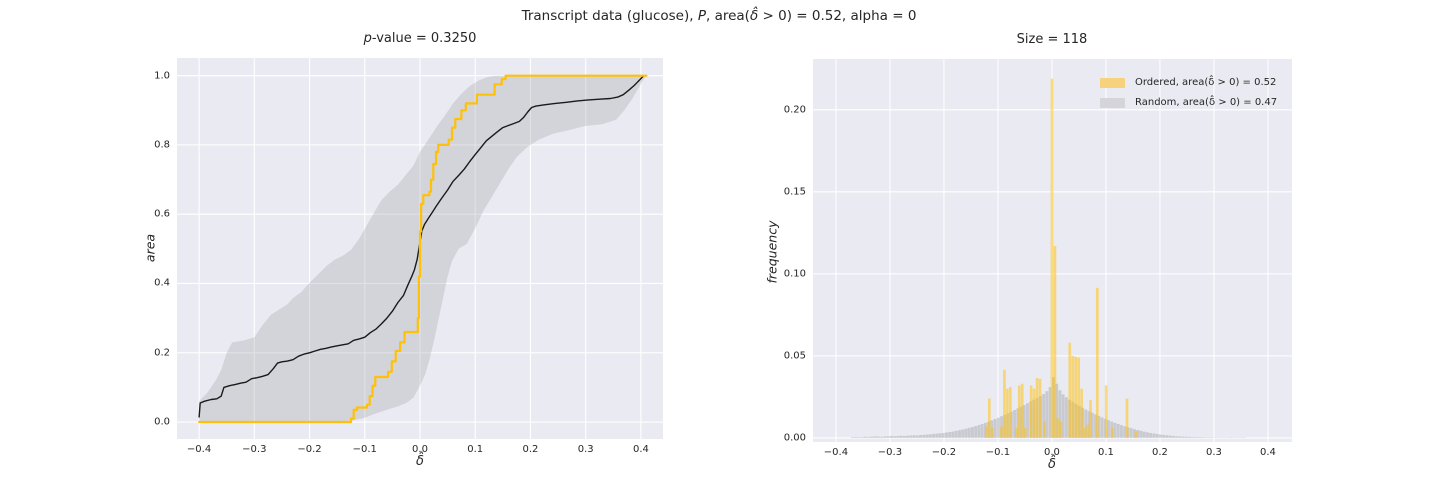  Describe the element at coordinates (794, 192) in the screenshot. I see `y-tick-label: 0.15` at that location.